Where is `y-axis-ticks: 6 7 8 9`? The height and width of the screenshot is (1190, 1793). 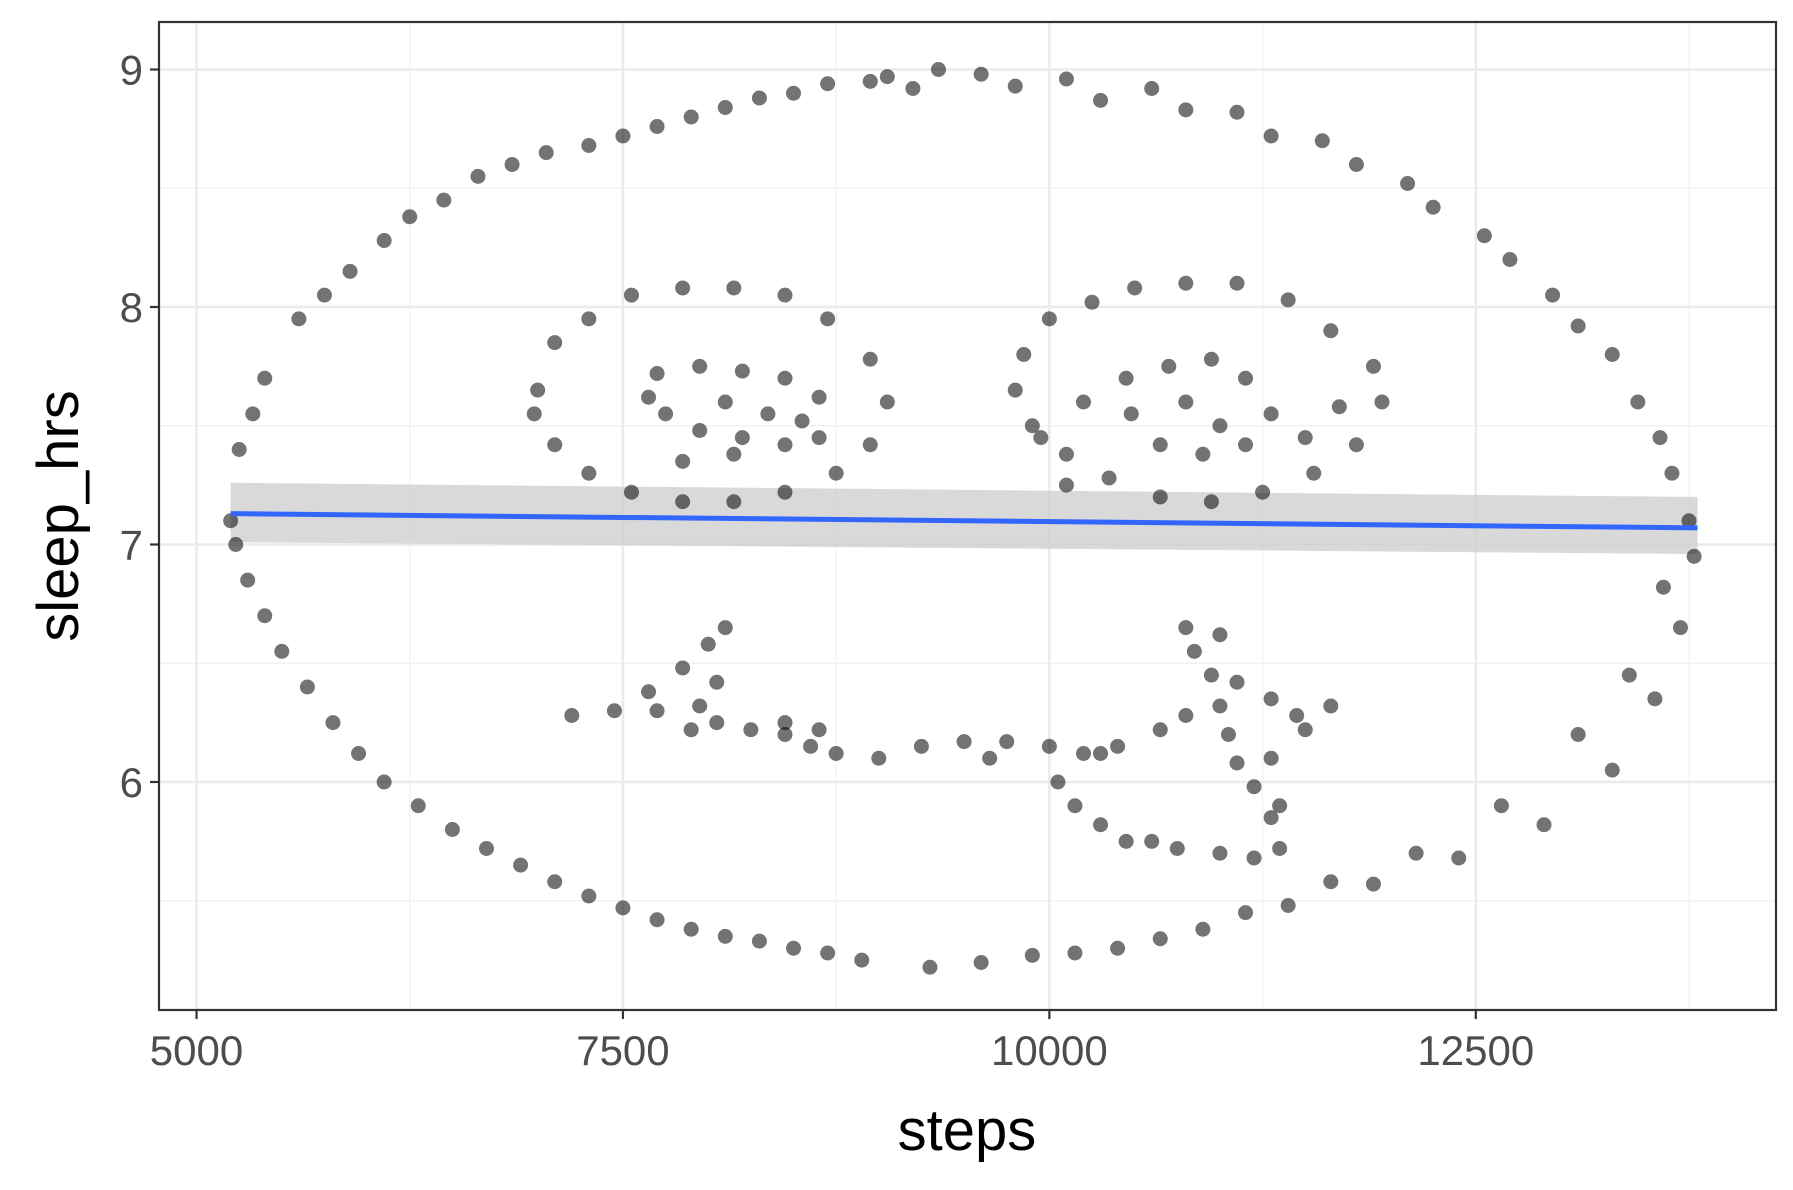 y-axis-ticks: 6 7 8 9 is located at coordinates (139, 426).